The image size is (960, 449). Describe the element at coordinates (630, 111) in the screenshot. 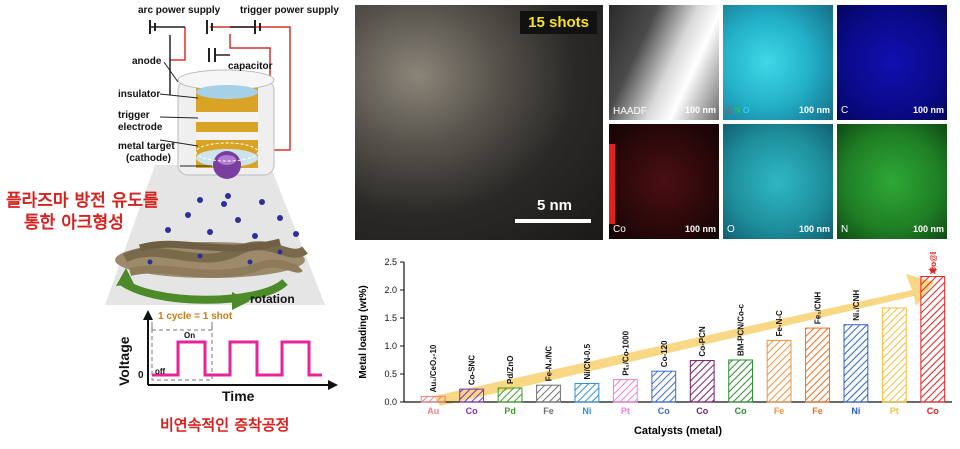

I see `haadf-label: HAADF` at that location.